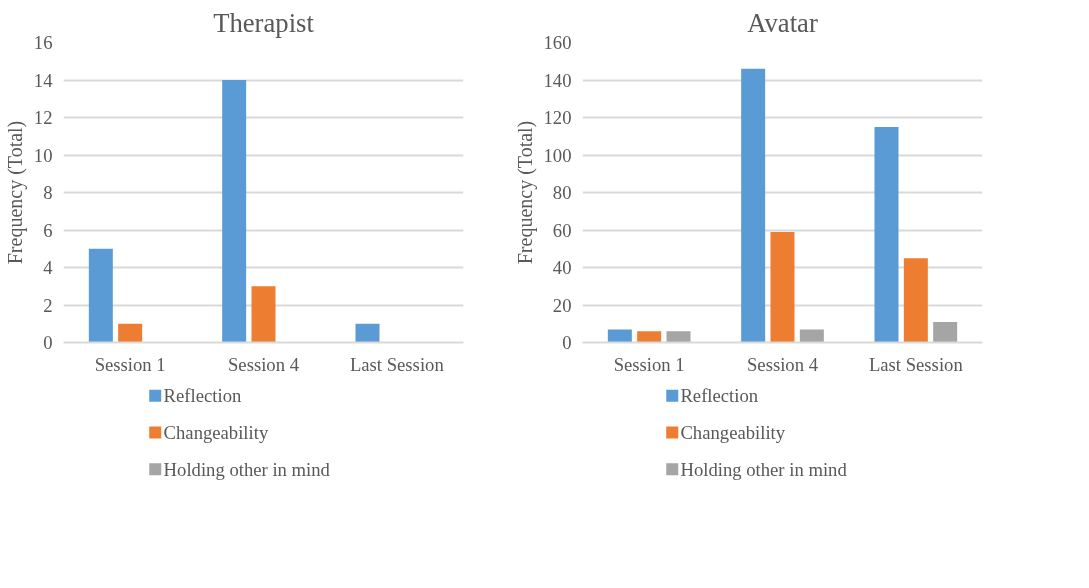 This screenshot has width=1089, height=588. I want to click on y-tick-label: 4, so click(48, 267).